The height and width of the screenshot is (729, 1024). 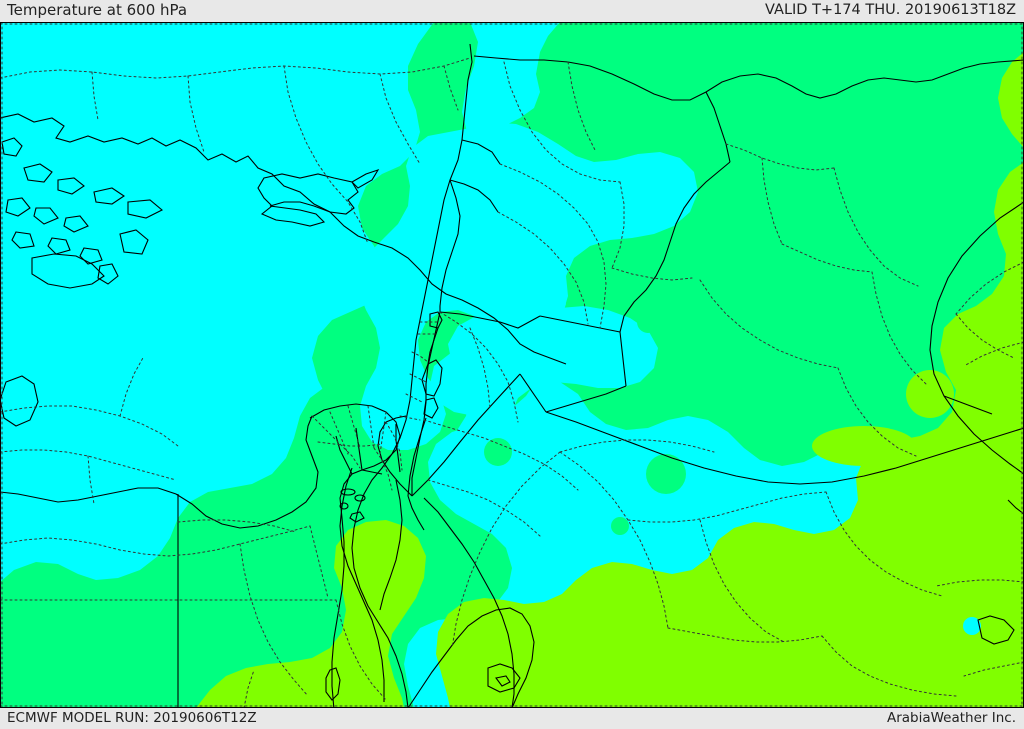 What do you see at coordinates (132, 718) in the screenshot?
I see `model-run-label: ECMWF MODEL RUN: 20190606T12Z` at bounding box center [132, 718].